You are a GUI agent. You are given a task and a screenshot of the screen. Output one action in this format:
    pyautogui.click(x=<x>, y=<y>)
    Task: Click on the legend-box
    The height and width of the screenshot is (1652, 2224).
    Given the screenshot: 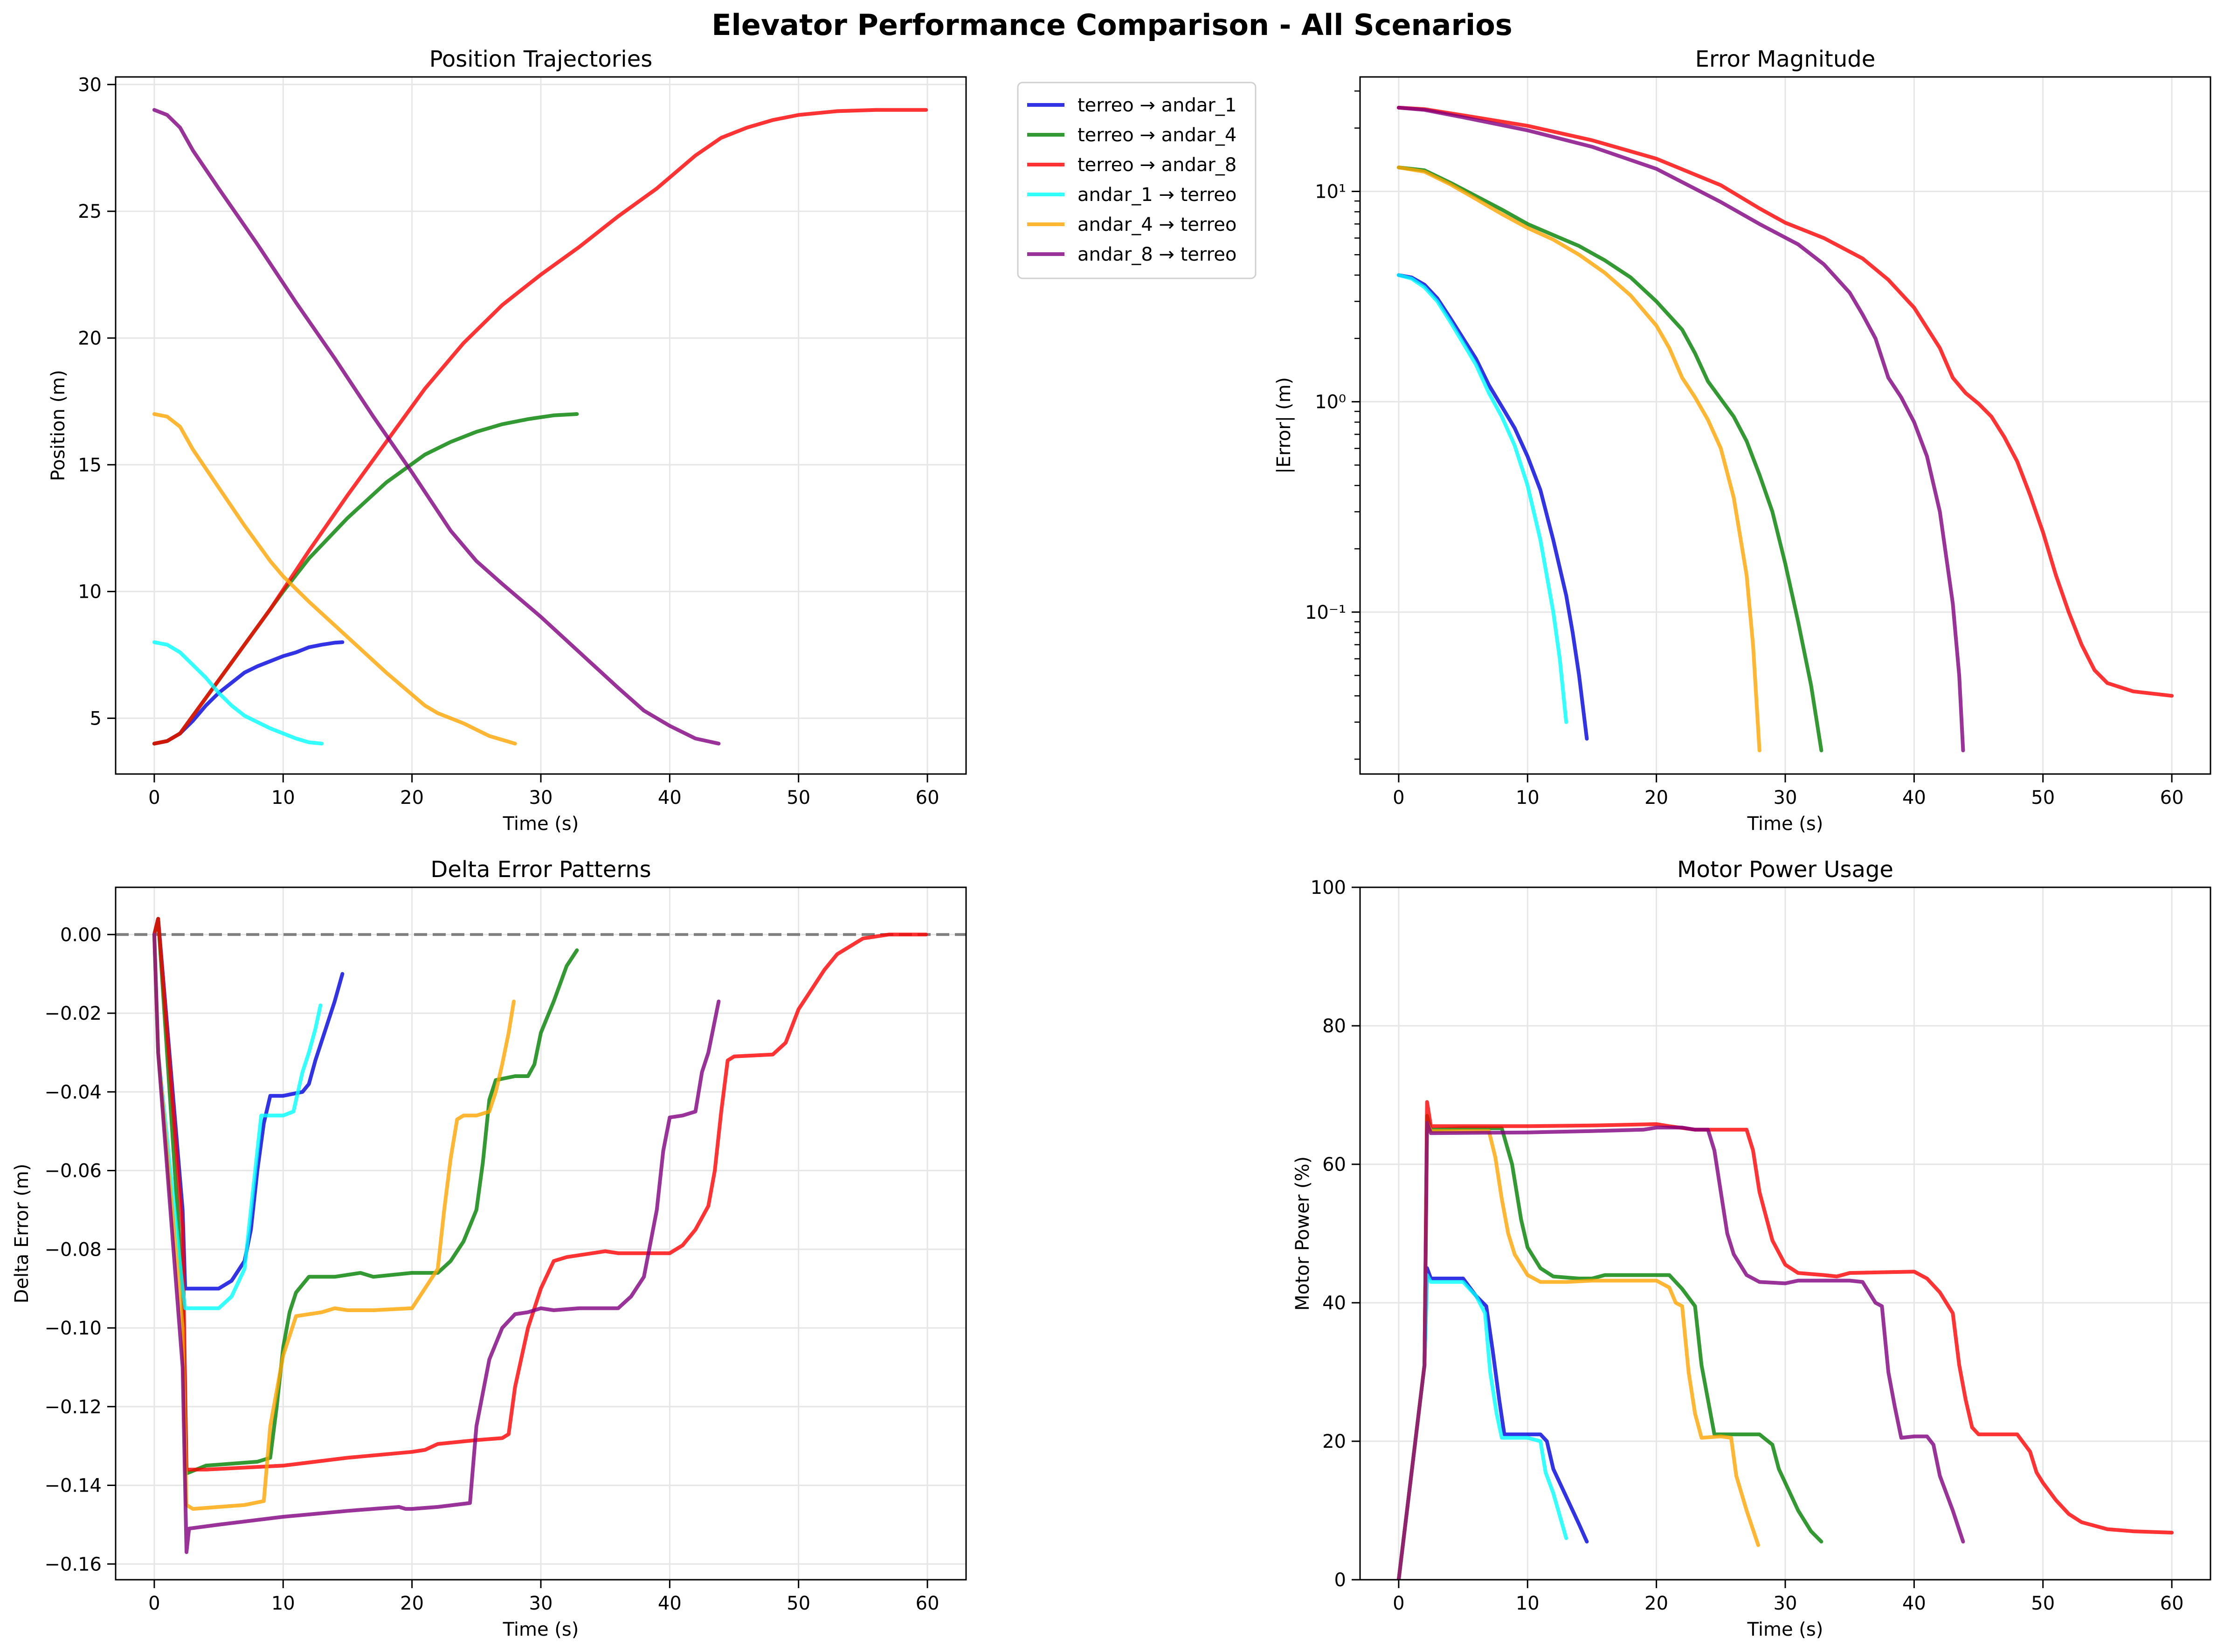 What is the action you would take?
    pyautogui.click(x=1137, y=180)
    